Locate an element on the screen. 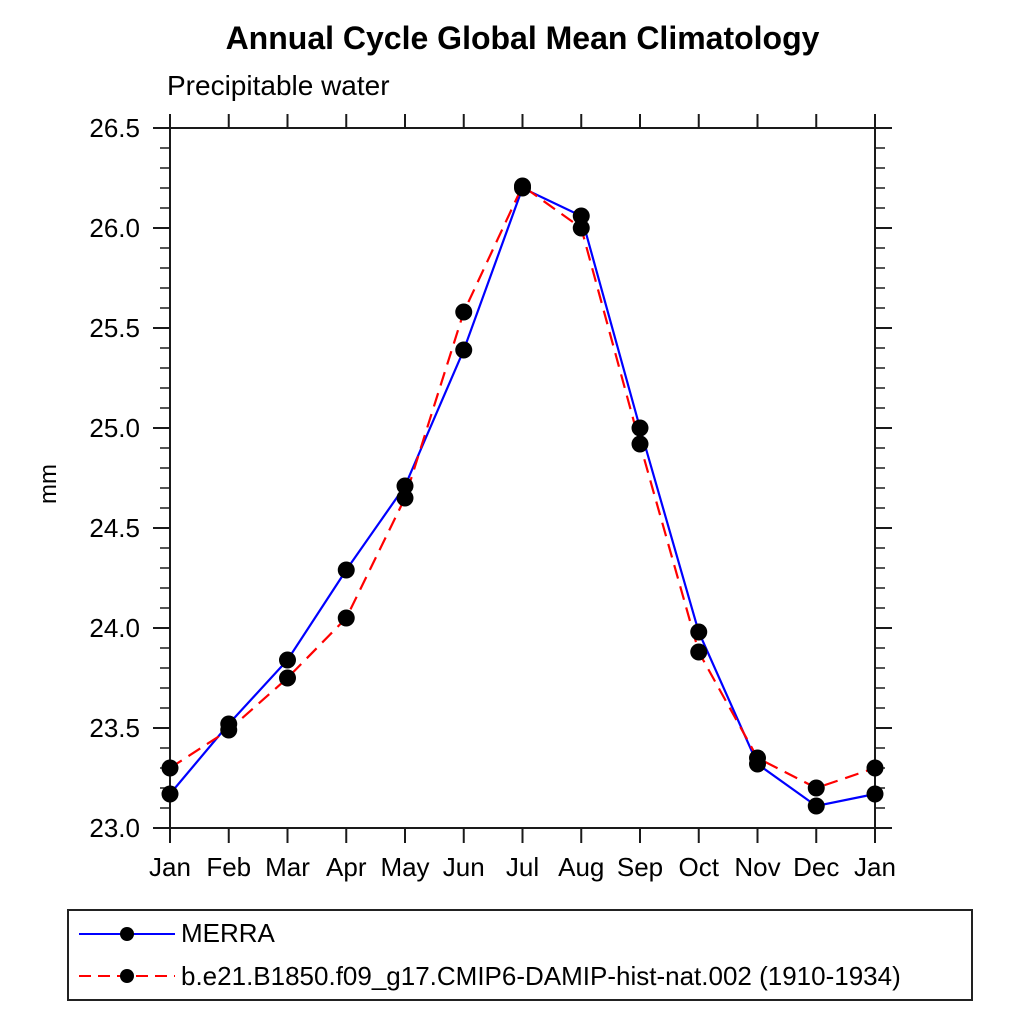 Image resolution: width=1024 pixels, height=1024 pixels. x-axis-tick-label: Jul is located at coordinates (522, 867).